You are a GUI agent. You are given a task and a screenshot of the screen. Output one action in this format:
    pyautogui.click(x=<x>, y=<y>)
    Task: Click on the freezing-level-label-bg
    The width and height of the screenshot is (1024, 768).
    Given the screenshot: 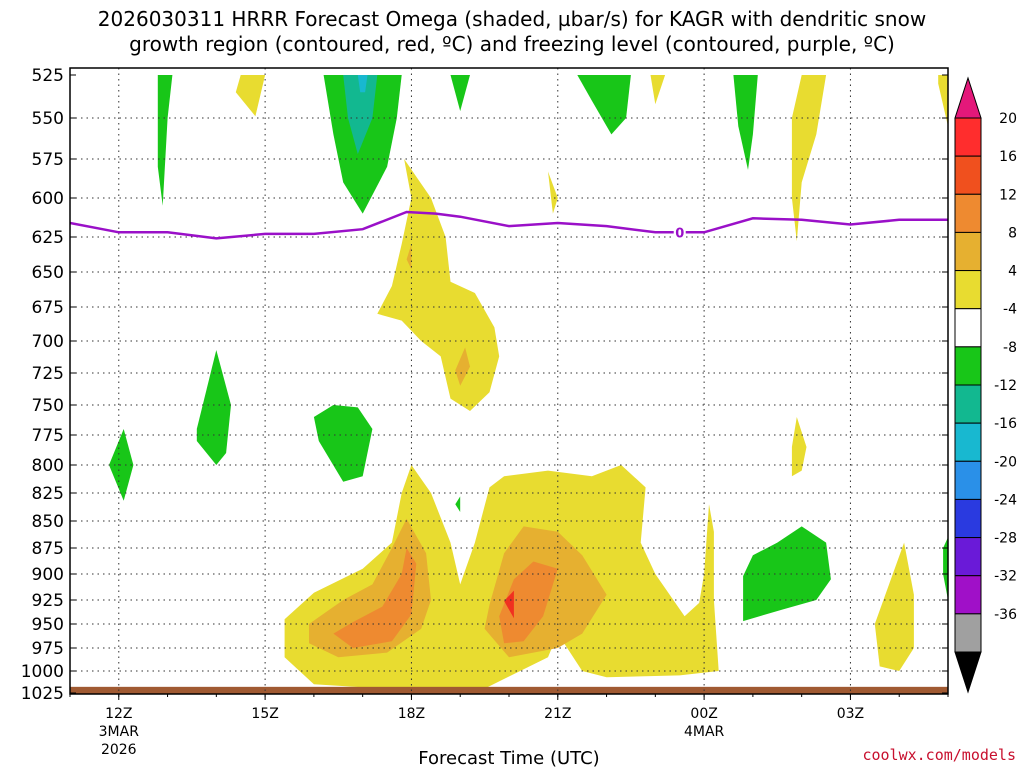 What is the action you would take?
    pyautogui.click(x=679, y=232)
    